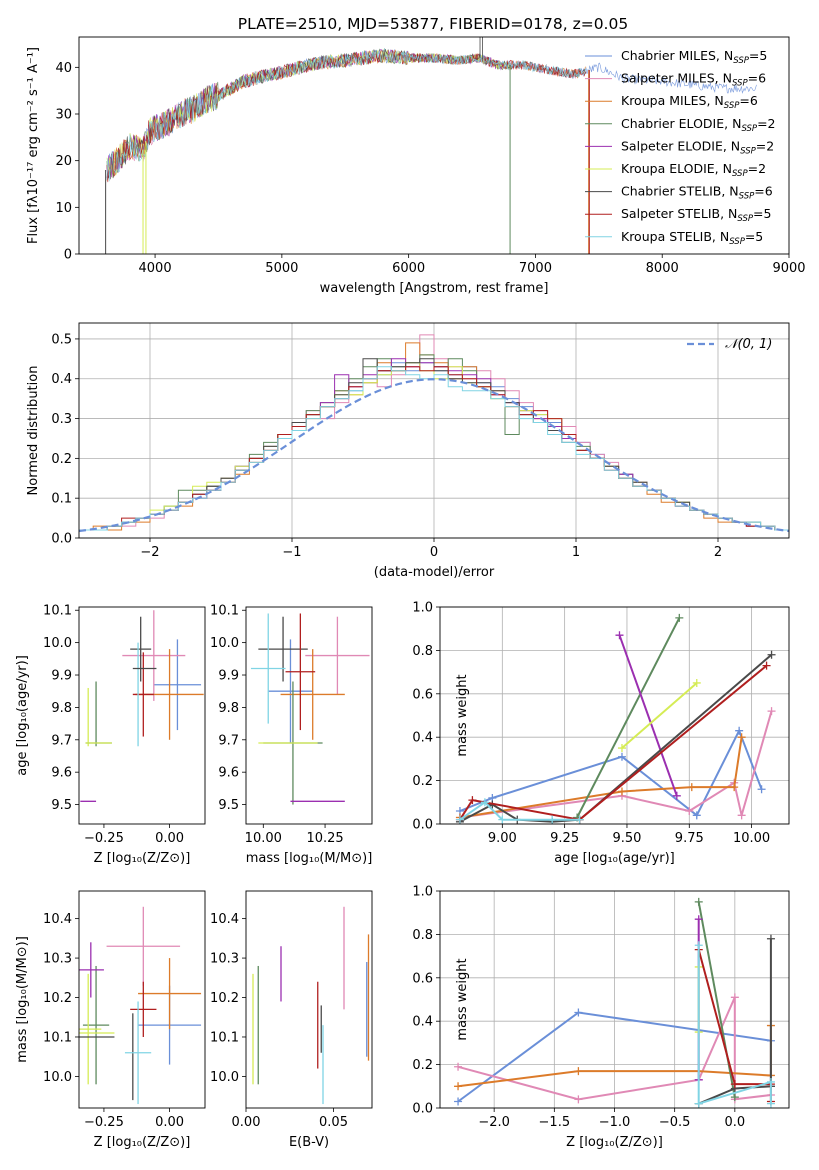 Image resolution: width=819 pixels, height=1170 pixels. Describe the element at coordinates (718, 552) in the screenshot. I see `x-tick-label: 2` at that location.